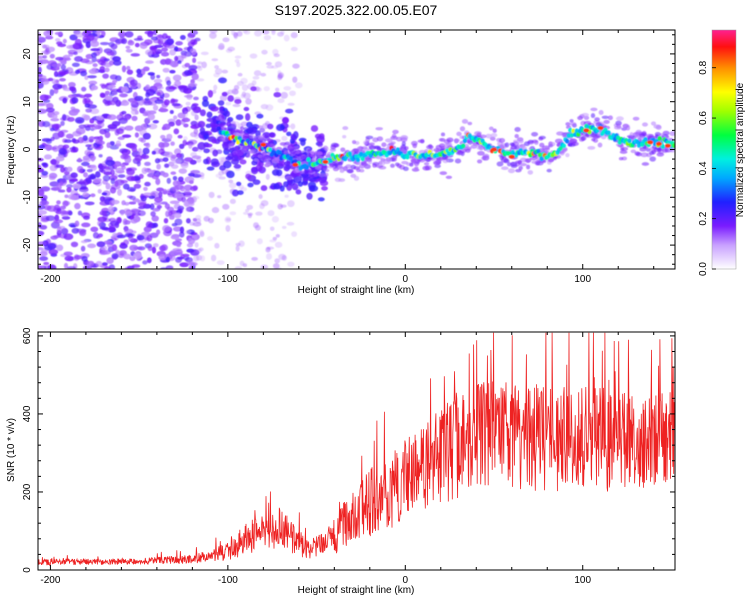 This screenshot has height=605, width=750. What do you see at coordinates (740, 149) in the screenshot?
I see `colorbar-label: Normalized spectral amplitude` at bounding box center [740, 149].